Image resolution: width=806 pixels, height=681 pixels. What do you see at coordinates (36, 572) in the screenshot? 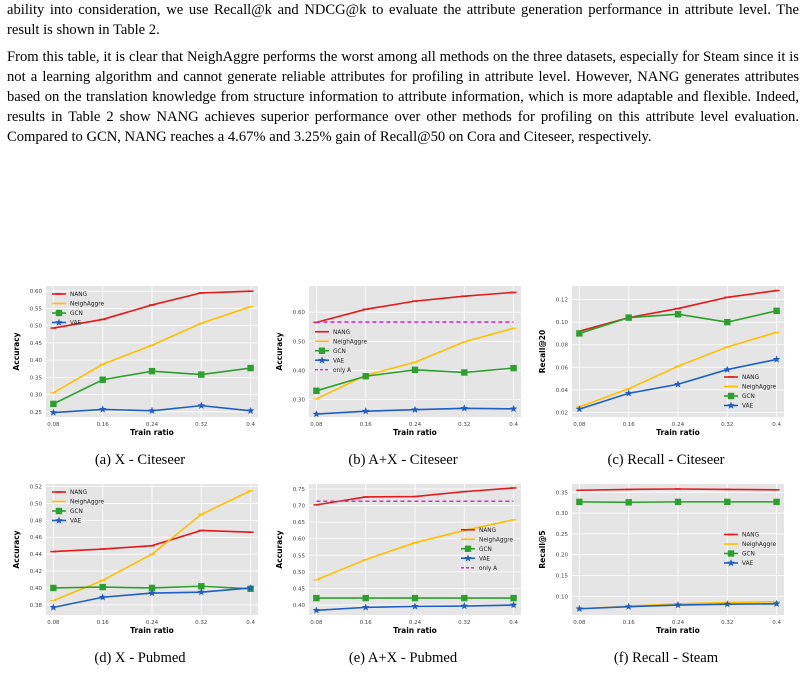
I see `y-tick-label: 0.42` at bounding box center [36, 572].